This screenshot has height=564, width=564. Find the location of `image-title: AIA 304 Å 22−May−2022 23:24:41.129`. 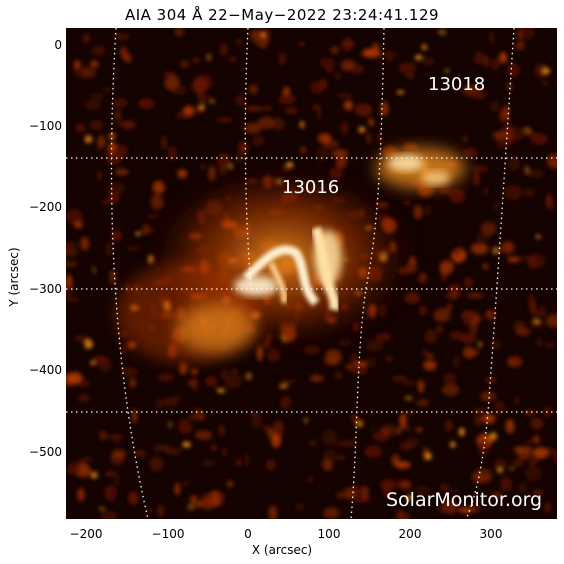

image-title: AIA 304 Å 22−May−2022 23:24:41.129 is located at coordinates (282, 15).